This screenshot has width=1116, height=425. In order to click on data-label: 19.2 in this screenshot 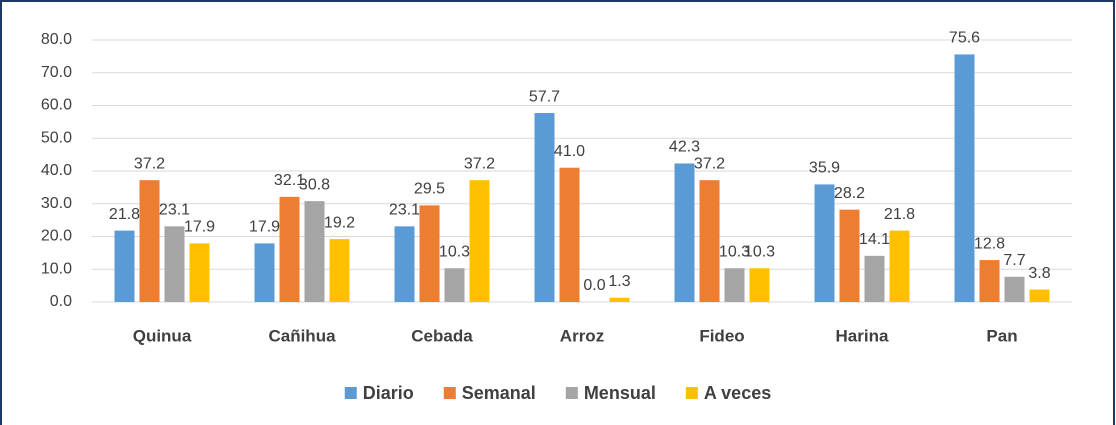, I will do `click(339, 222)`.